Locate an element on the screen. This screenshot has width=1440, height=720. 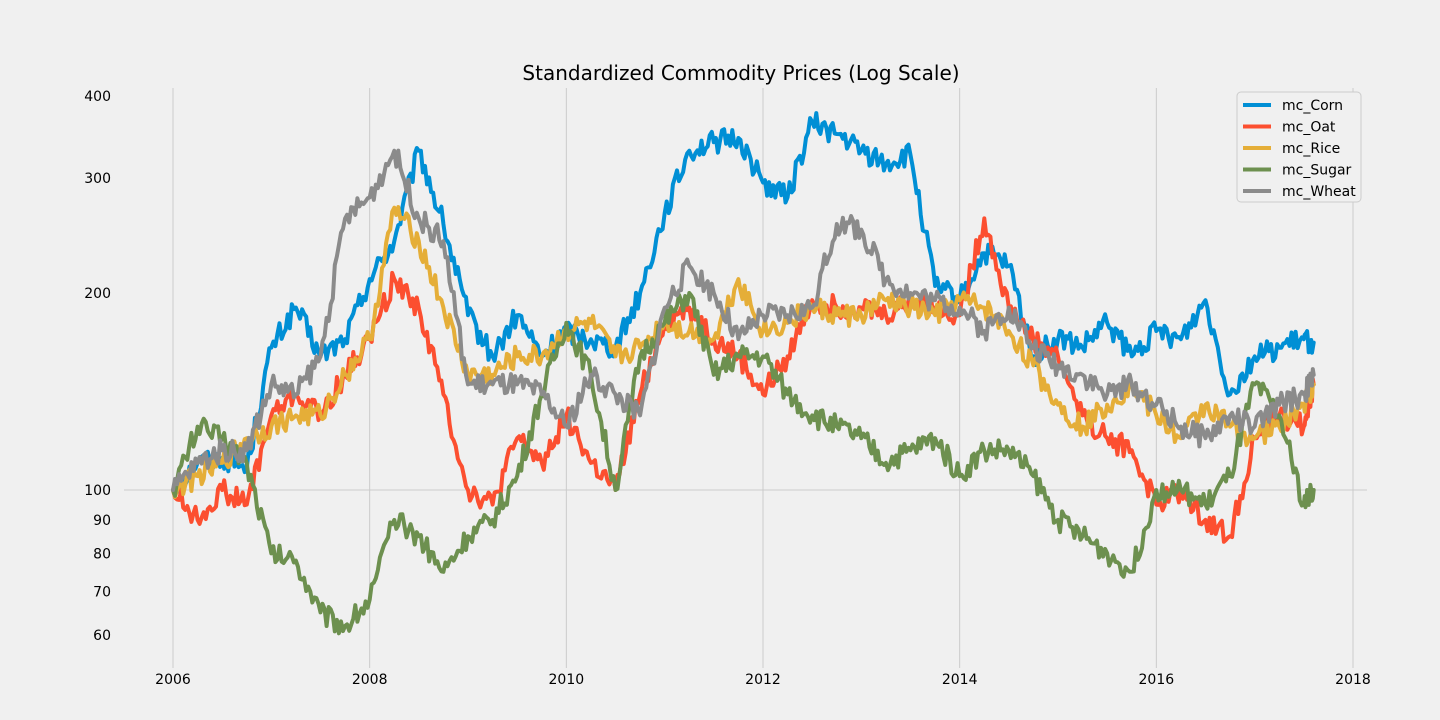
y-tick-label: 300 is located at coordinates (97, 179).